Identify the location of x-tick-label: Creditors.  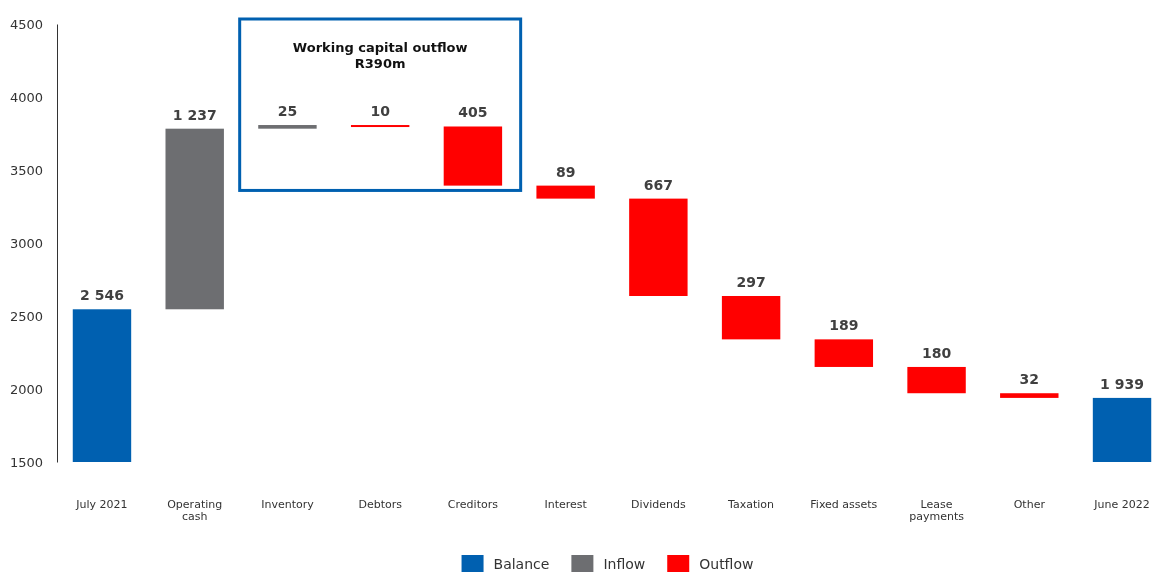
(473, 504).